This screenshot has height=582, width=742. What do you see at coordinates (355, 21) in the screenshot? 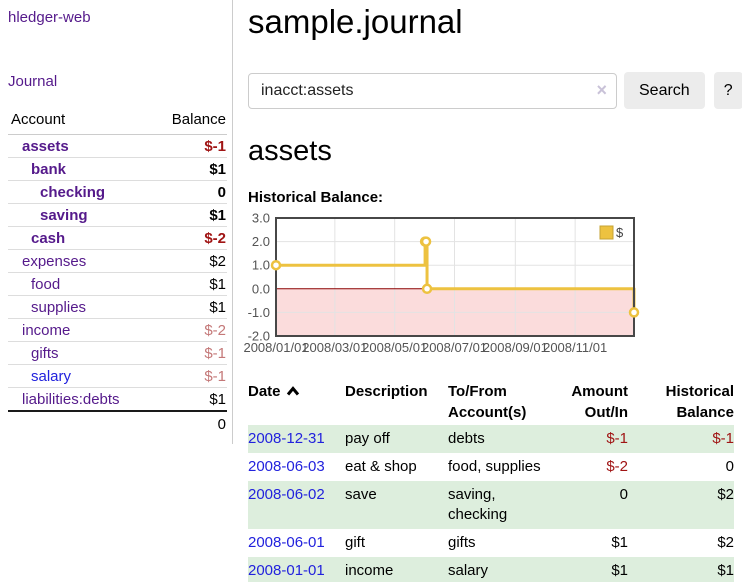
I see `page-title: sample.journal` at bounding box center [355, 21].